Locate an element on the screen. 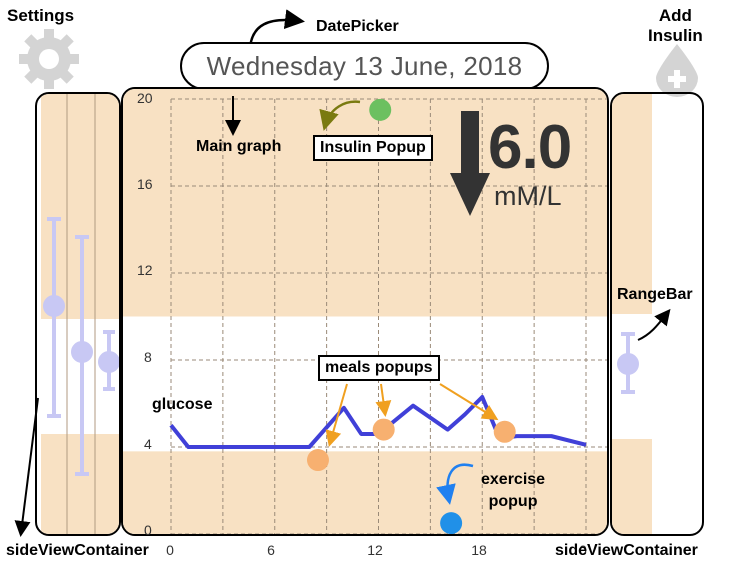 Image resolution: width=737 pixels, height=565 pixels. side-view-container-left is located at coordinates (78, 314).